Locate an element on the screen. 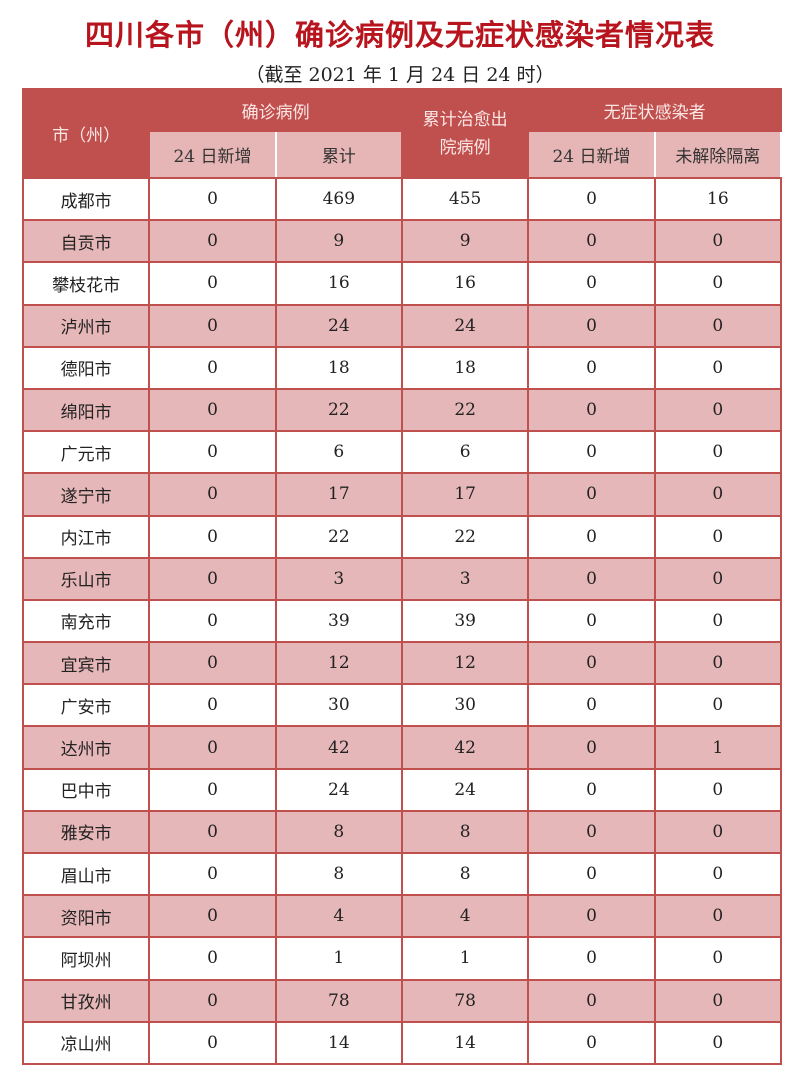  recovered-cell: 30 is located at coordinates (465, 705).